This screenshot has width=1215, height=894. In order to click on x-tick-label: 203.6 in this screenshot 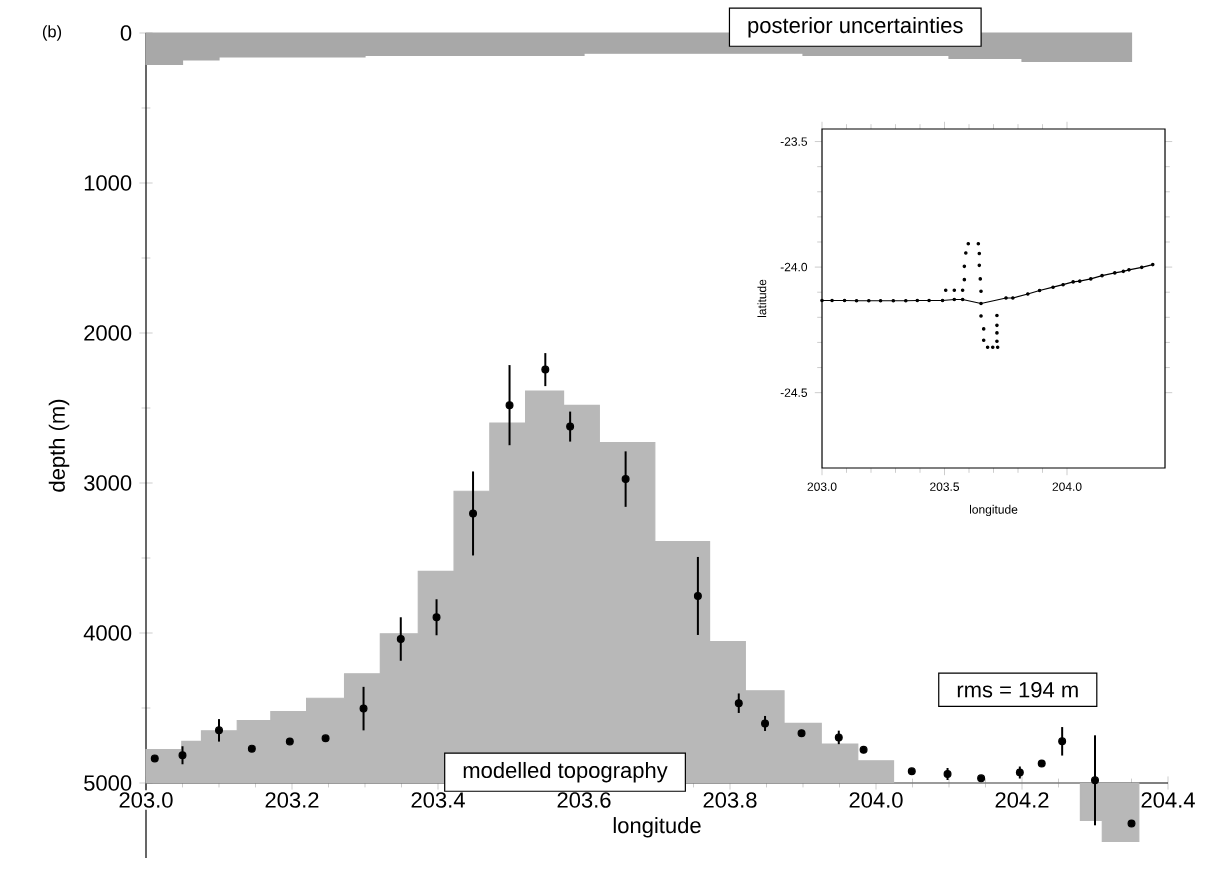, I will do `click(584, 800)`.